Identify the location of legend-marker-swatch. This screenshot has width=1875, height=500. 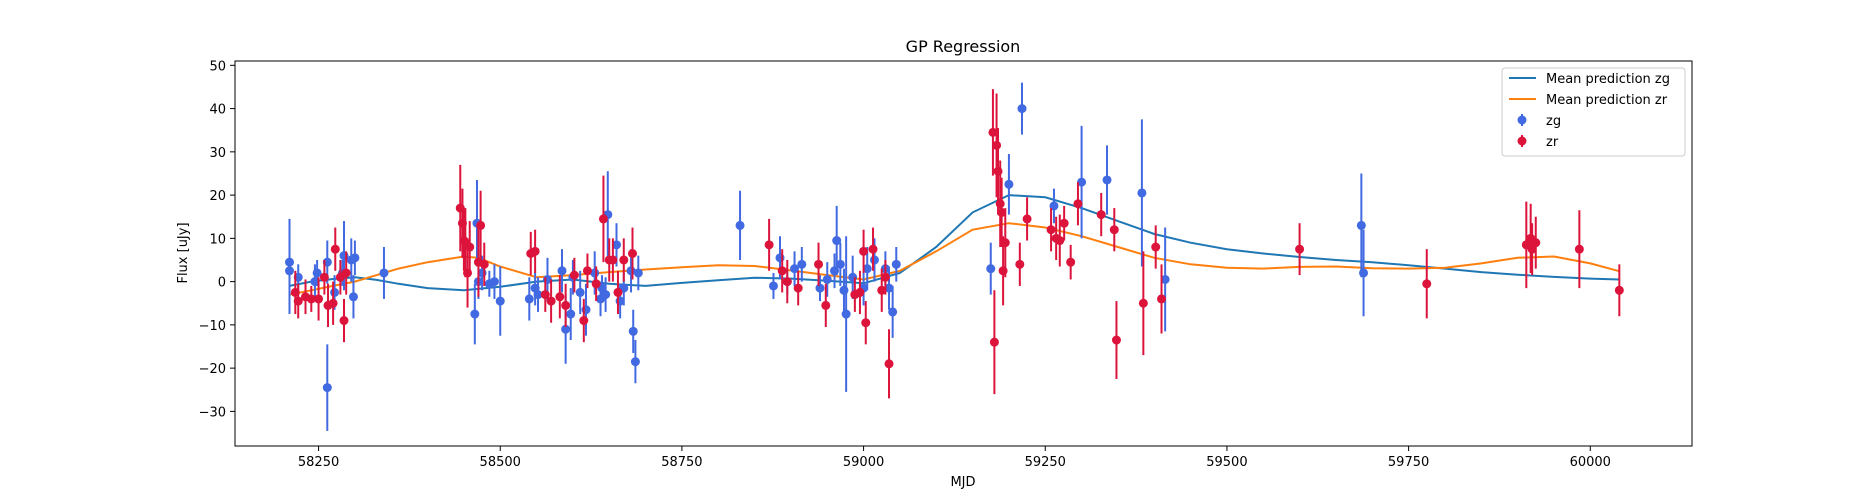
(1522, 120).